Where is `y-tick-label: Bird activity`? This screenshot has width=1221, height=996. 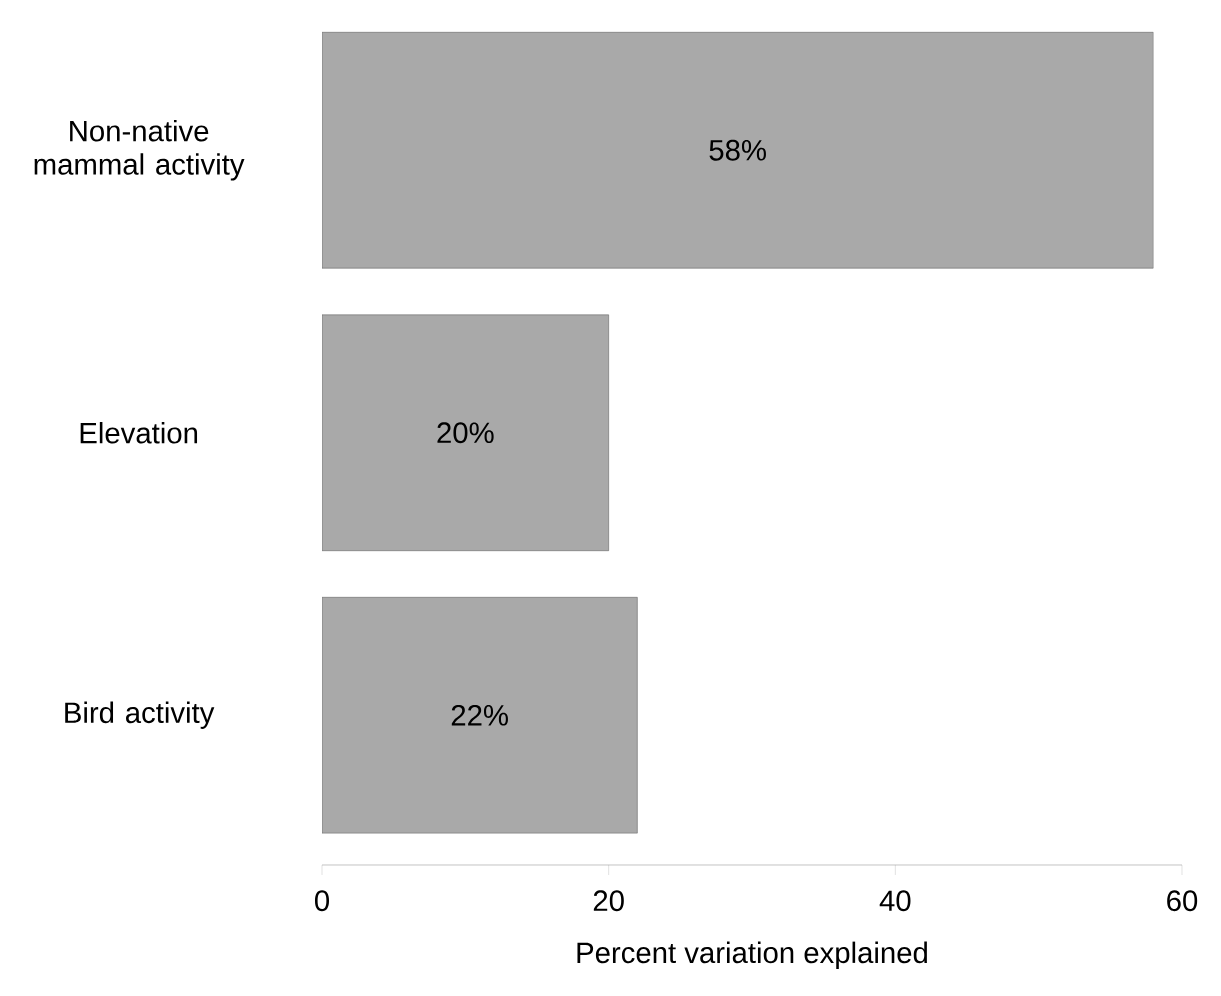 y-tick-label: Bird activity is located at coordinates (140, 715).